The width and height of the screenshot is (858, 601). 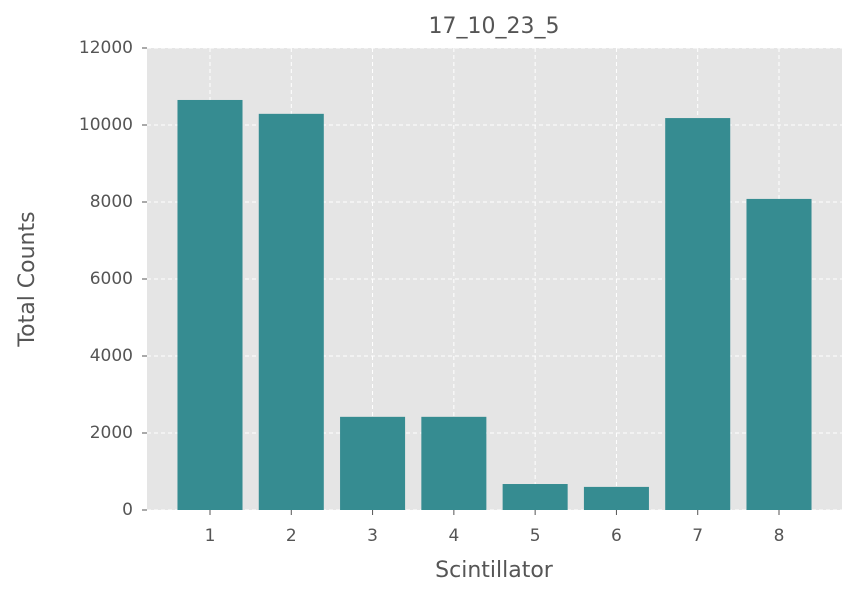 What do you see at coordinates (779, 536) in the screenshot?
I see `x-tick-label: 8` at bounding box center [779, 536].